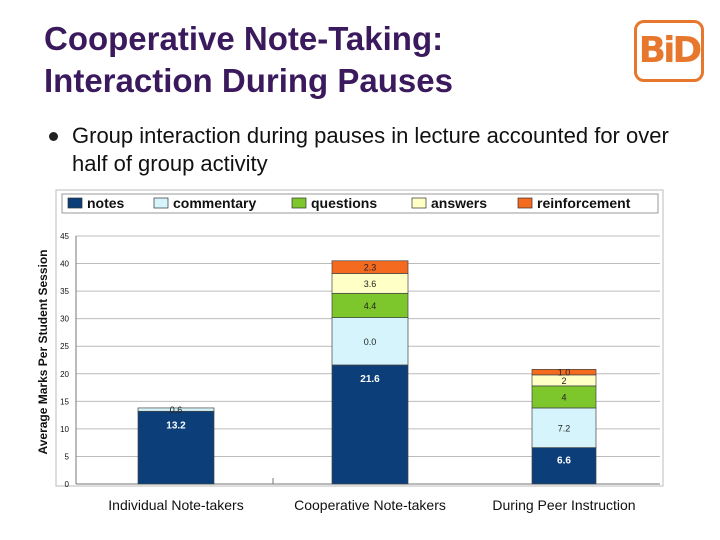  Describe the element at coordinates (248, 80) in the screenshot. I see `slide-title-line-2: Interaction During Pauses` at that location.